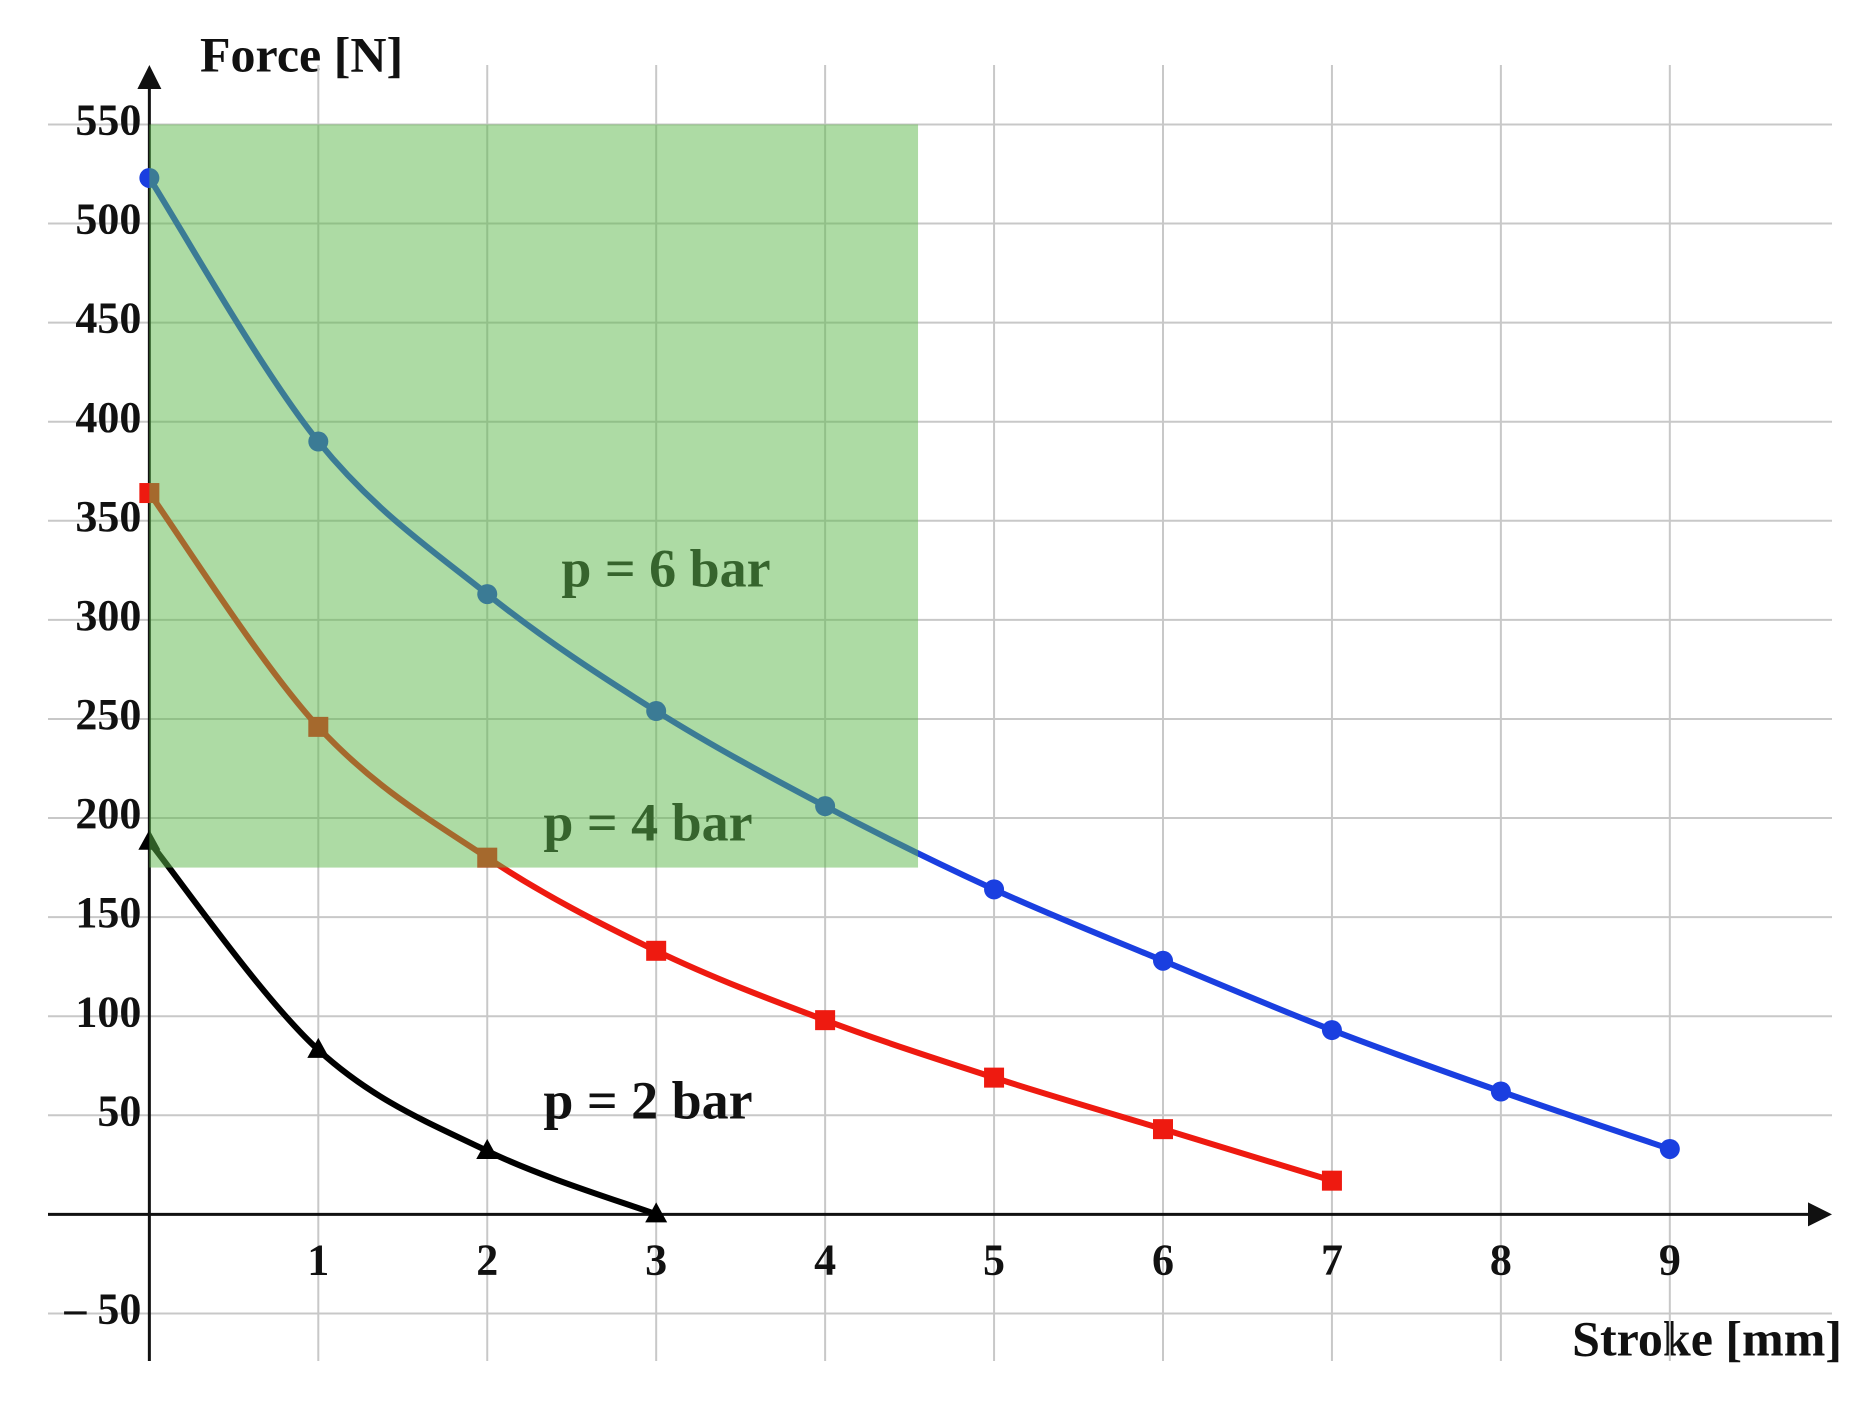 This screenshot has height=1411, width=1873. I want to click on x-tick-label: 1, so click(318, 1259).